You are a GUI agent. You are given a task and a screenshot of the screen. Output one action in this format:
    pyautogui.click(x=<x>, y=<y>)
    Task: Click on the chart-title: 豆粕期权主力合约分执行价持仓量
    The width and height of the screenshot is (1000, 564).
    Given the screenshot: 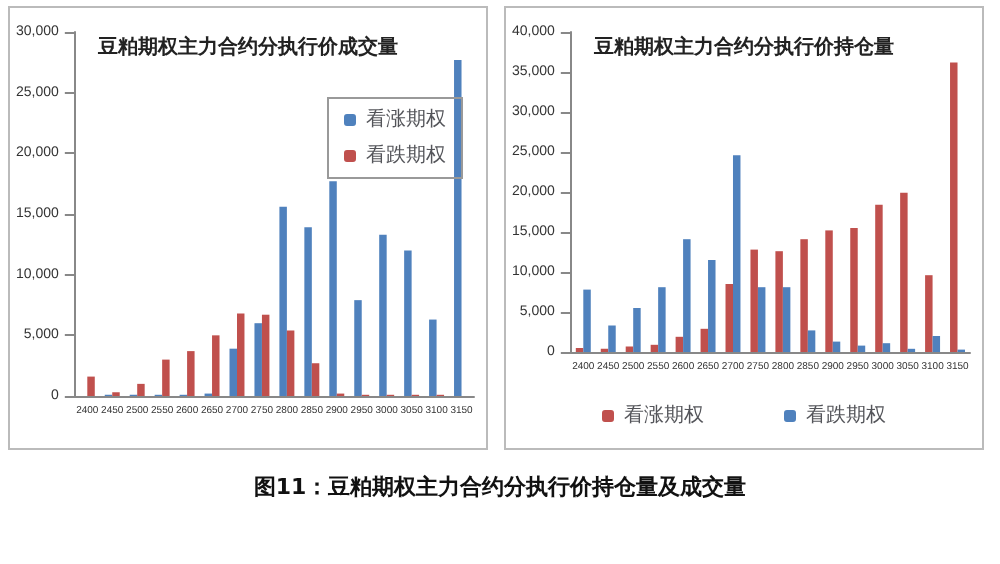 What is the action you would take?
    pyautogui.click(x=743, y=47)
    